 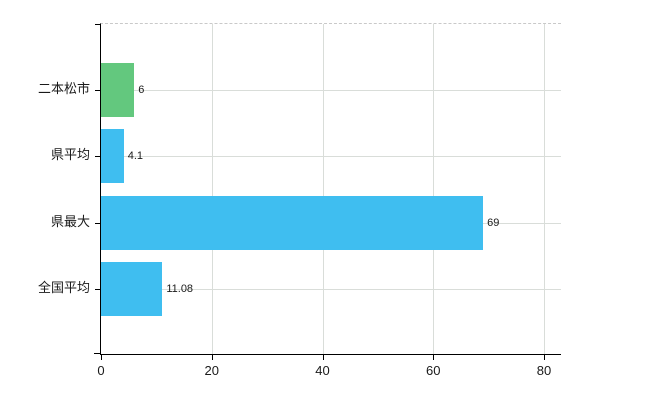 What do you see at coordinates (544, 370) in the screenshot?
I see `x-tick-label: 80` at bounding box center [544, 370].